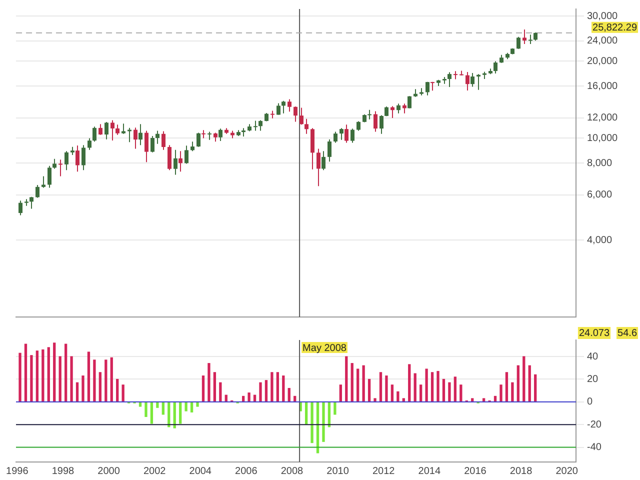 Image resolution: width=640 pixels, height=480 pixels. I want to click on y-tick-label: 20, so click(593, 379).